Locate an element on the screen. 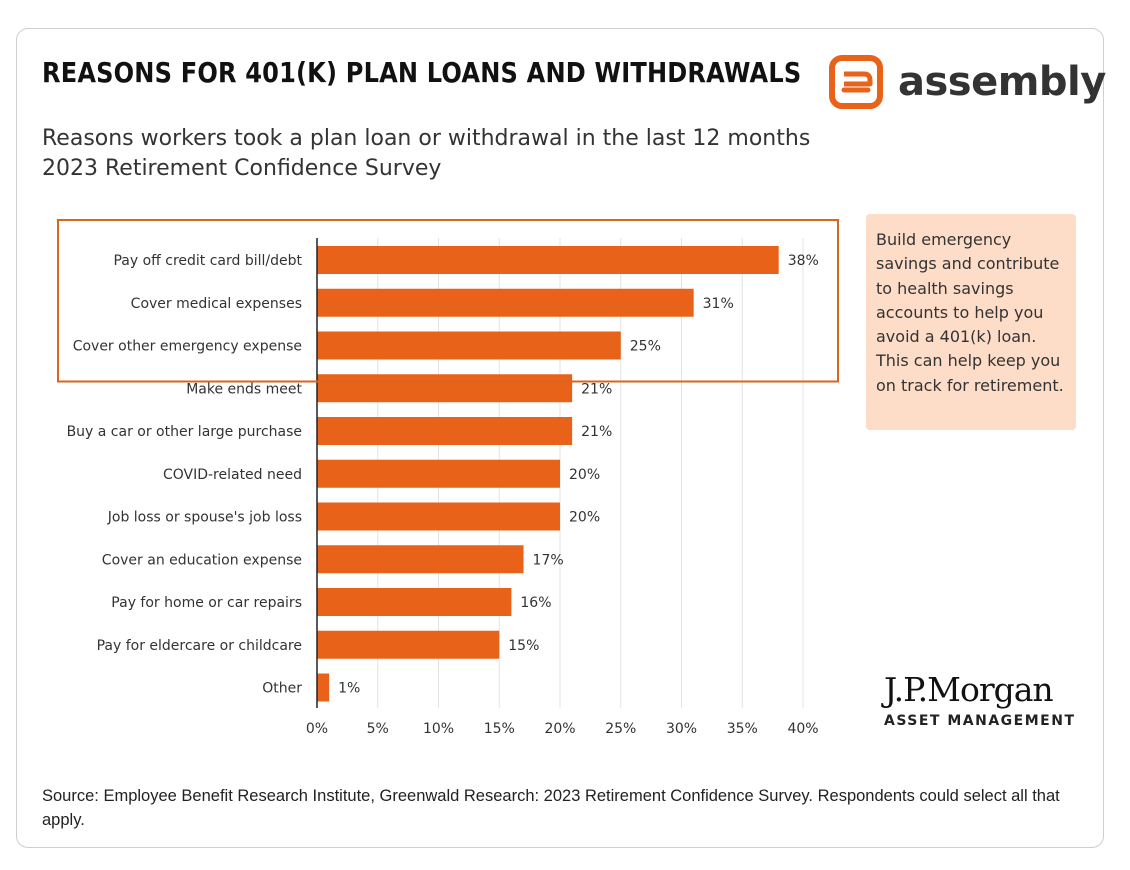 The image size is (1130, 870). category-label: Pay off credit card bill/debt is located at coordinates (207, 261).